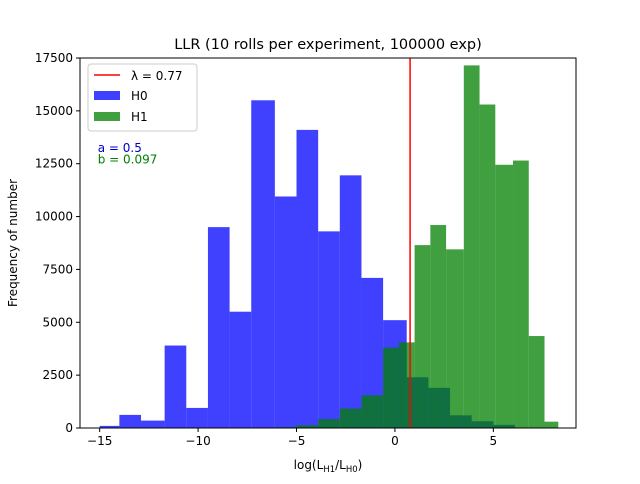 The height and width of the screenshot is (484, 640). What do you see at coordinates (309, 465) in the screenshot?
I see `x-axis-label-part: log(L` at bounding box center [309, 465].